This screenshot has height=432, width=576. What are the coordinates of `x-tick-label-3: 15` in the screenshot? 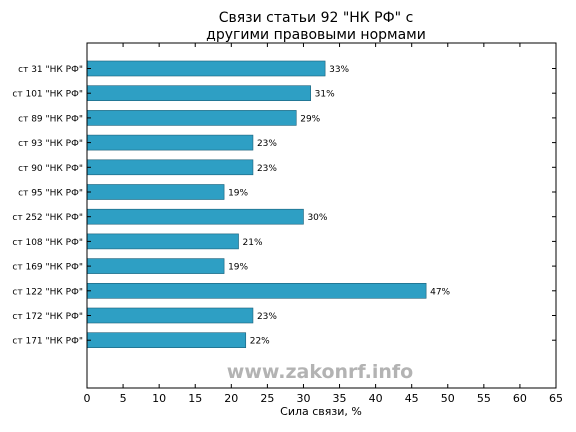 It's located at (195, 398).